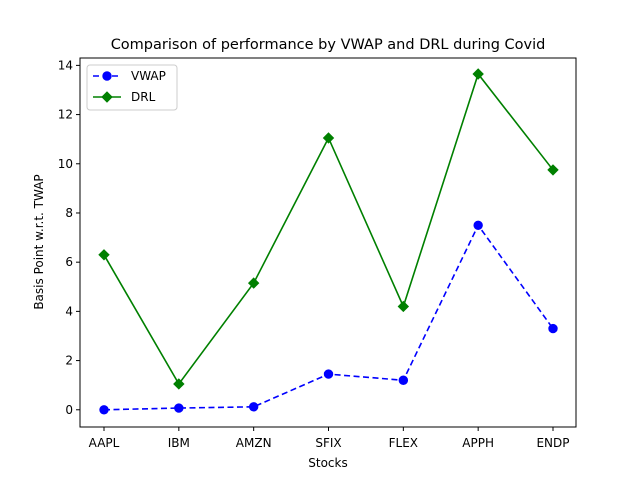  Describe the element at coordinates (69, 361) in the screenshot. I see `y-tick-label: 2` at that location.